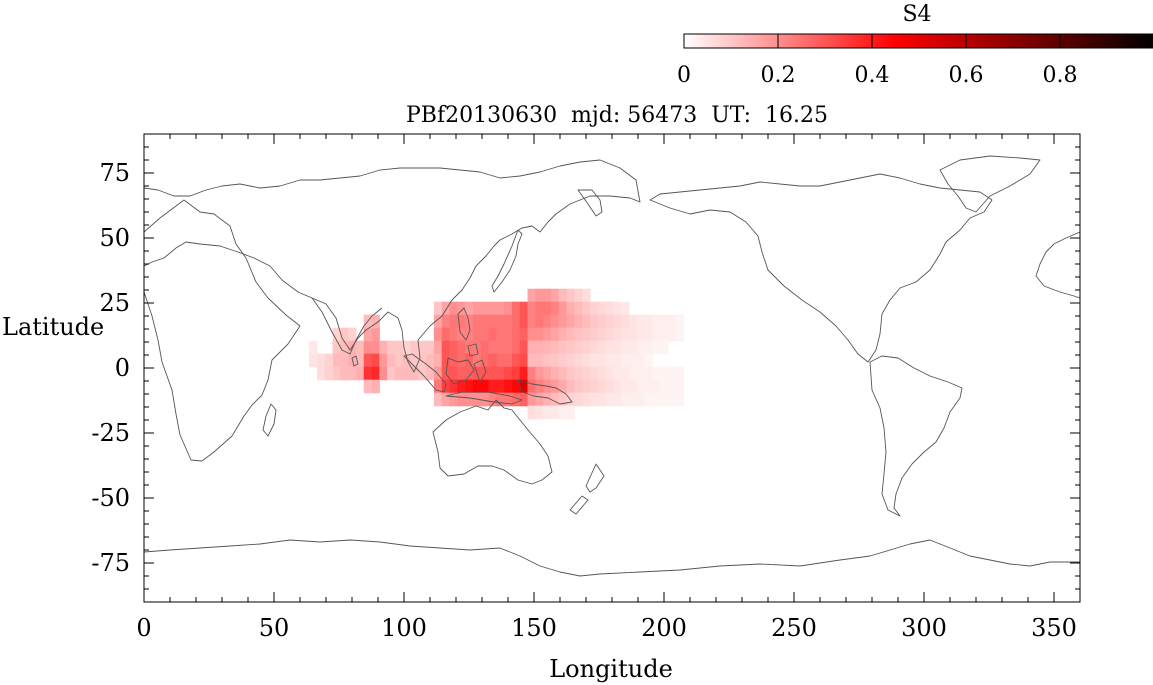 The image size is (1153, 685). Describe the element at coordinates (114, 238) in the screenshot. I see `y-tick-label: 50` at that location.